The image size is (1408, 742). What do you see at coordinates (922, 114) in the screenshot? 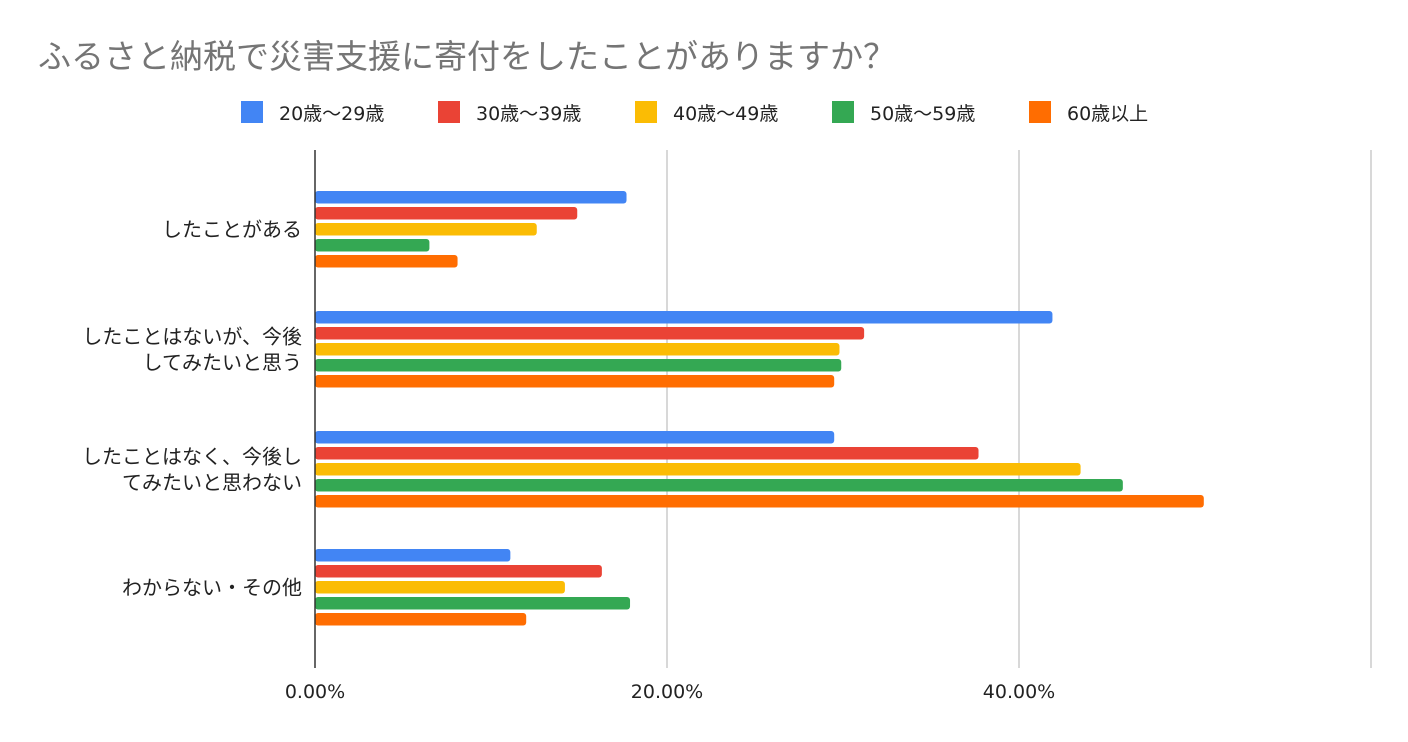
I see `legend-label: 50歳〜59歳` at bounding box center [922, 114].